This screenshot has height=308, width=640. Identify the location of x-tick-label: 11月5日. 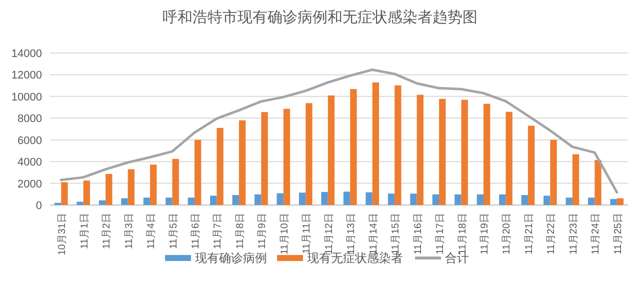
(174, 231).